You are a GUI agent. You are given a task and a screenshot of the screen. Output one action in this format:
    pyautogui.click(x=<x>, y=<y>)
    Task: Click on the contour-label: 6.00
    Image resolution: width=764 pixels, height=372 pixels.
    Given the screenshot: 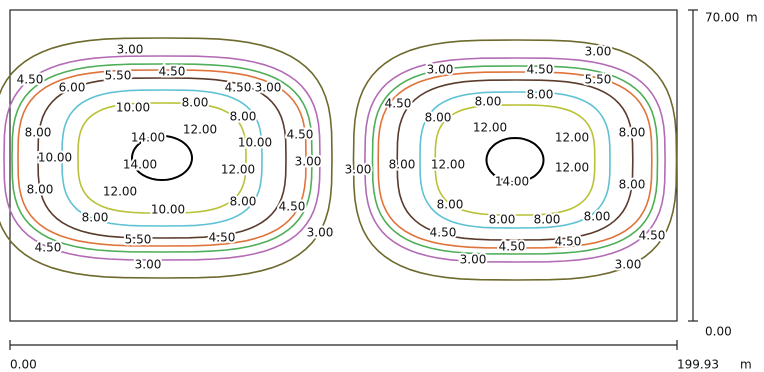 What is the action you would take?
    pyautogui.click(x=72, y=88)
    